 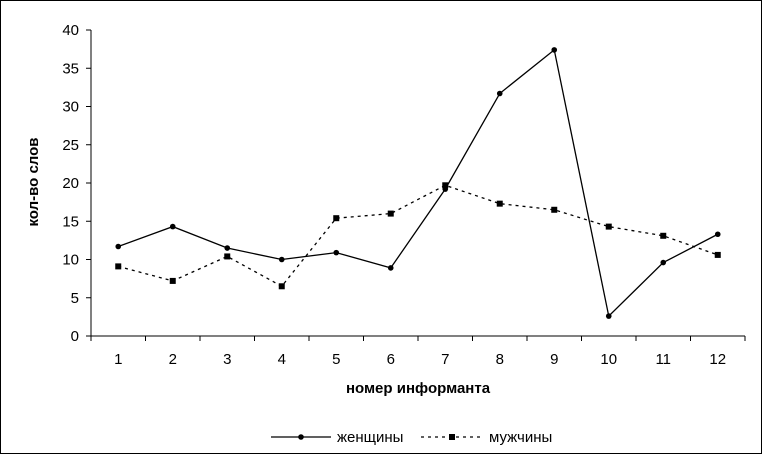 What do you see at coordinates (70, 107) in the screenshot?
I see `y-tick-label: 30` at bounding box center [70, 107].